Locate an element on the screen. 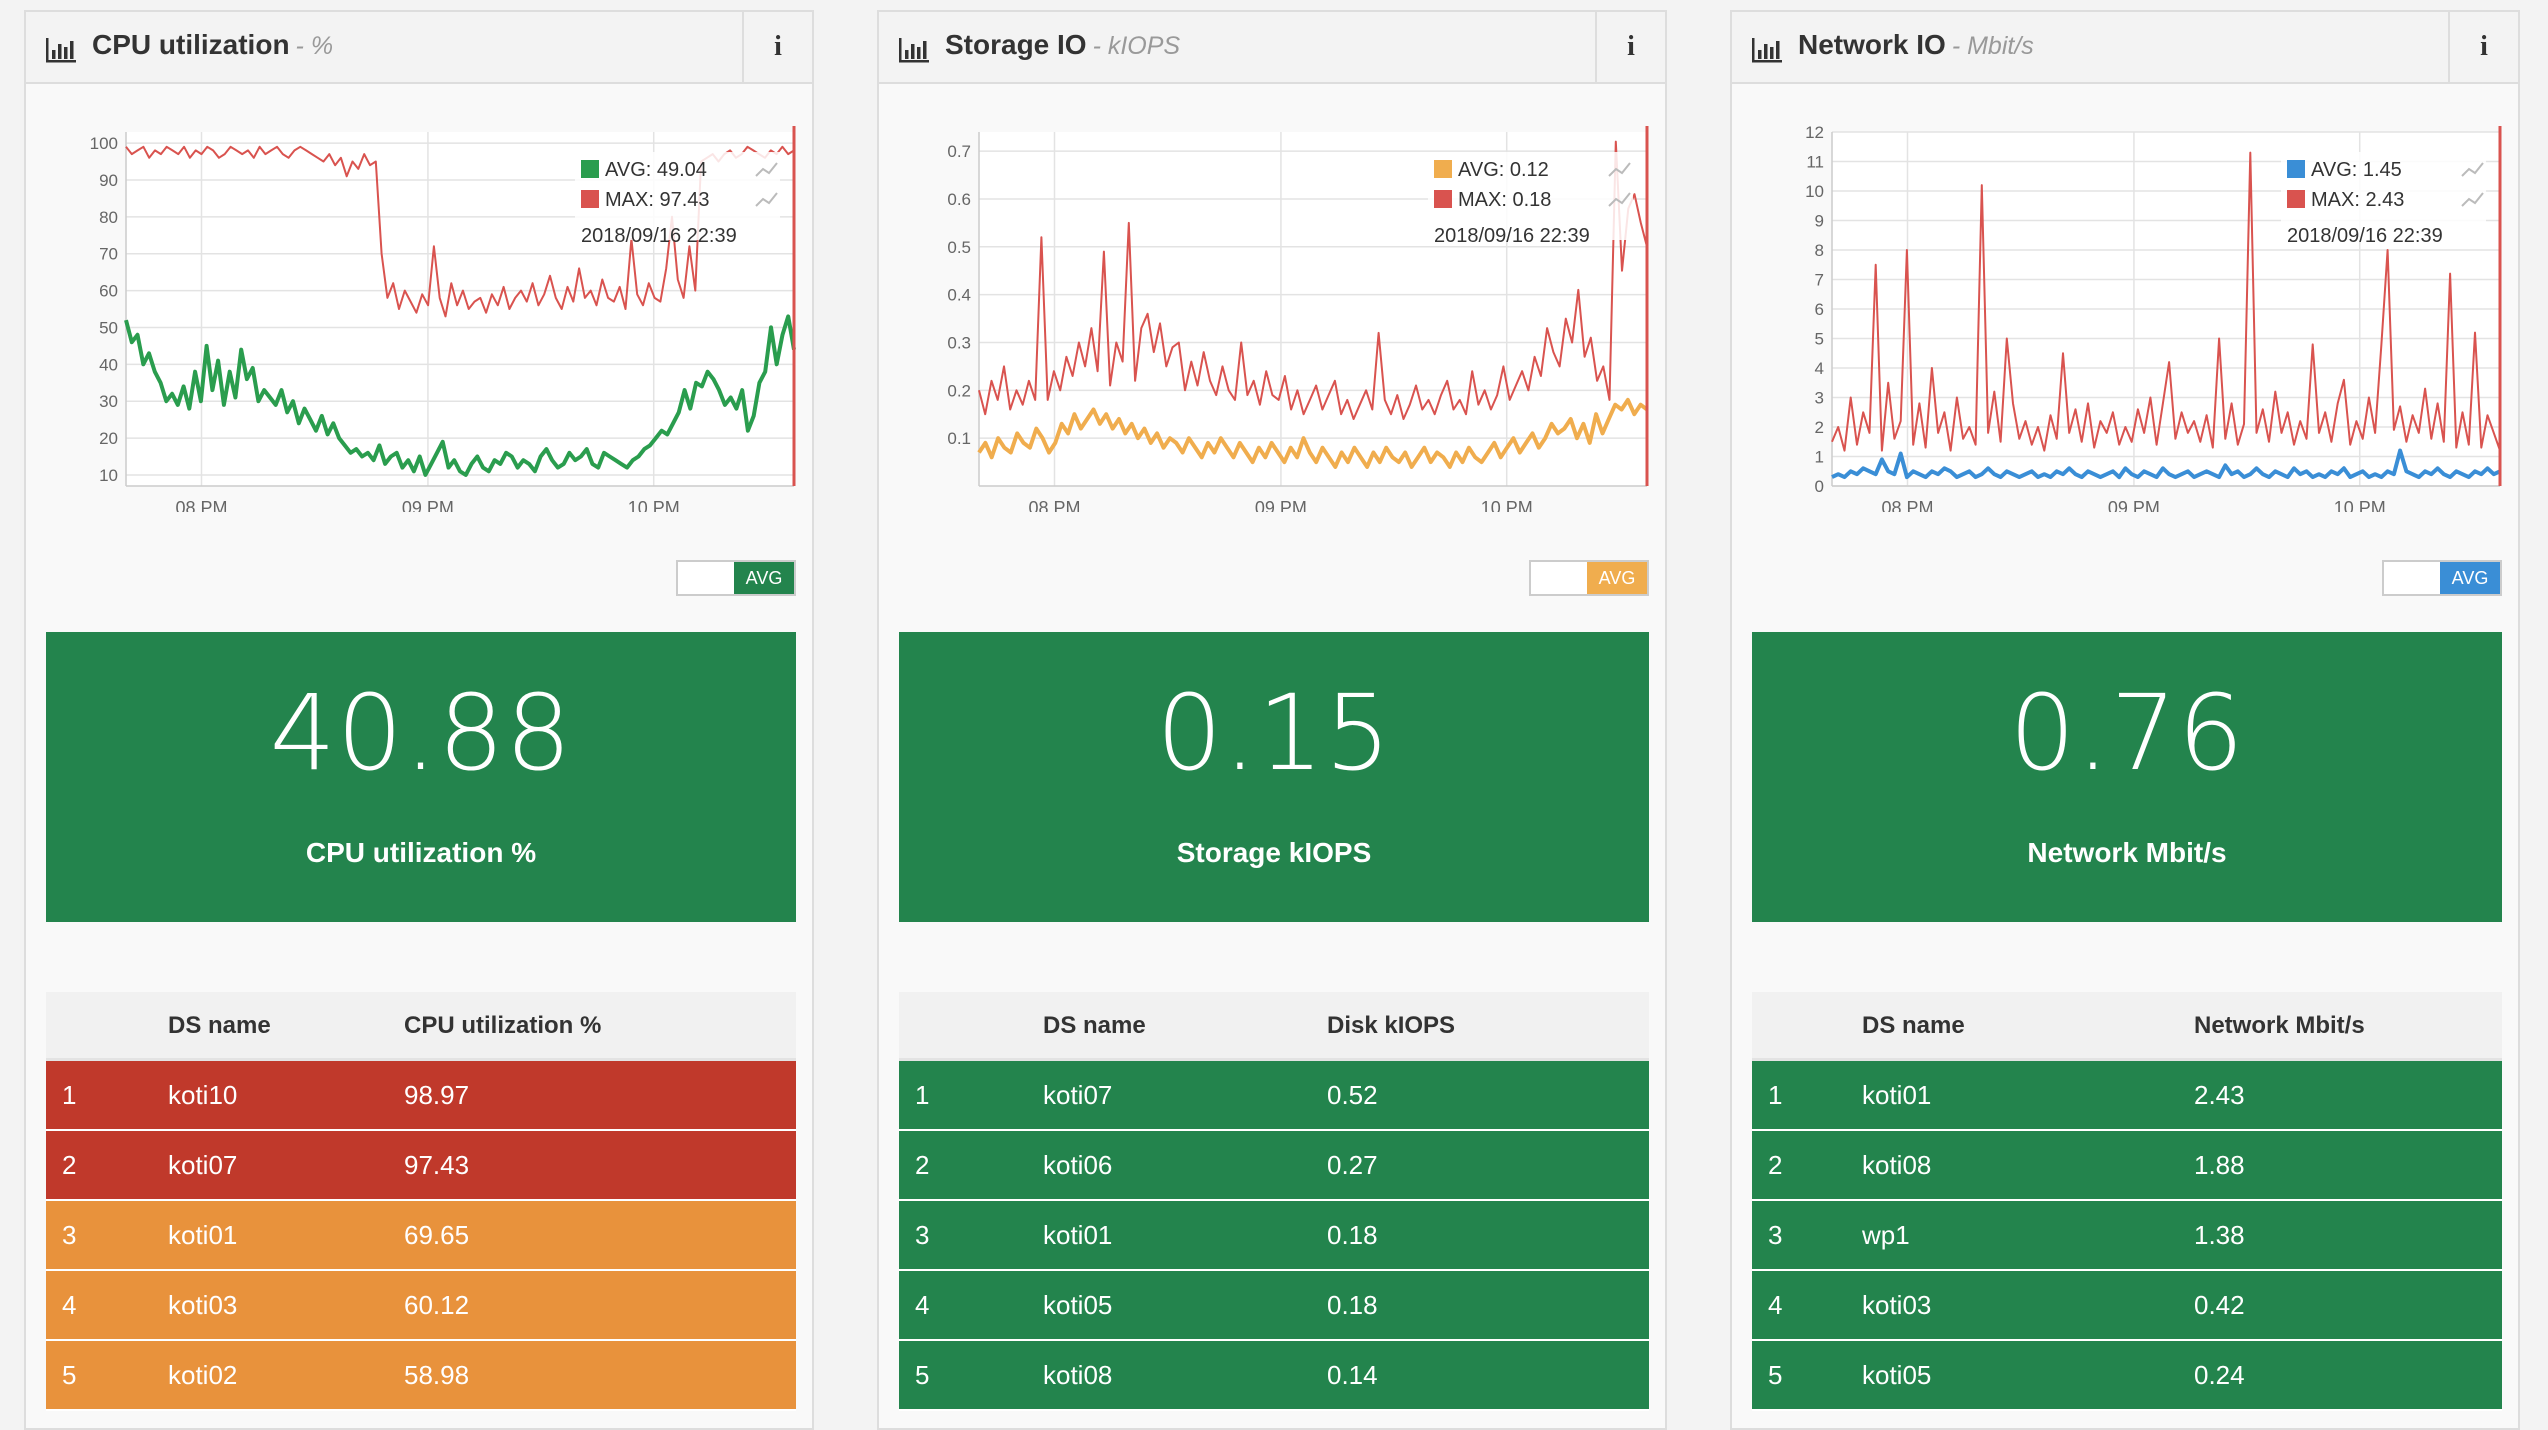  y-tick-label: 30 is located at coordinates (108, 401).